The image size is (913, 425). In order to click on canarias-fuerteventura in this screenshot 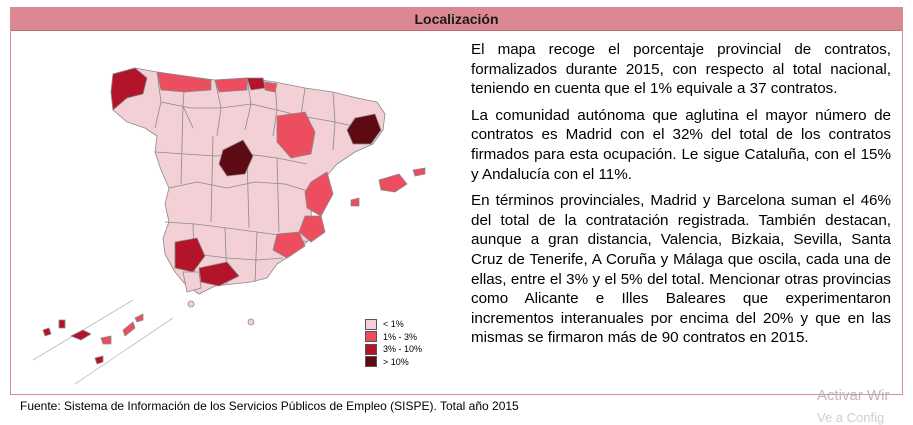, I will do `click(129, 329)`.